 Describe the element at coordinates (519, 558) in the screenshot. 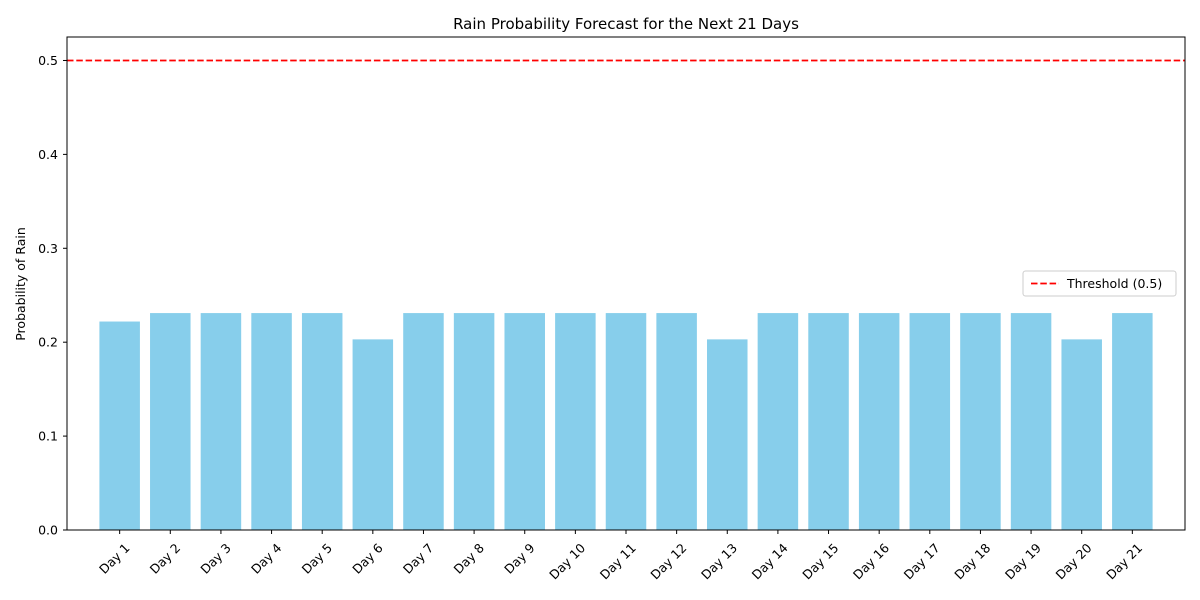

I see `x-tick-label: Day 9` at that location.